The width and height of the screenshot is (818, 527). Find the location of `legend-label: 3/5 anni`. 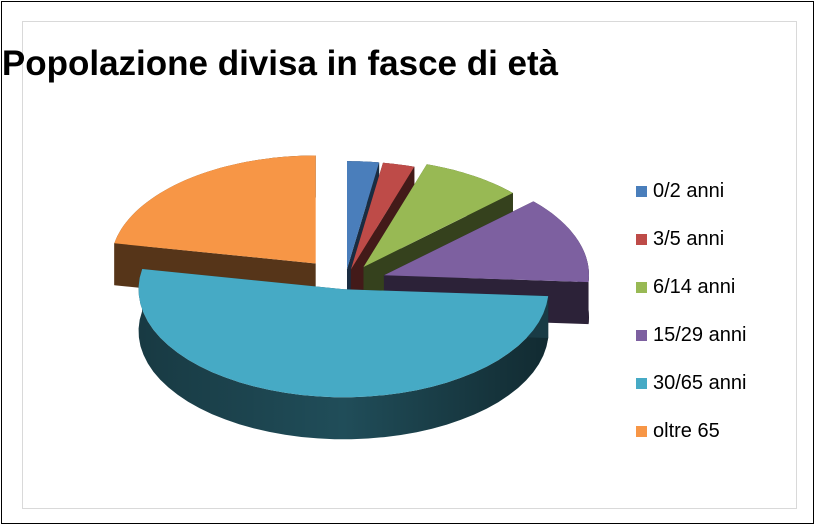

legend-label: 3/5 anni is located at coordinates (689, 238).